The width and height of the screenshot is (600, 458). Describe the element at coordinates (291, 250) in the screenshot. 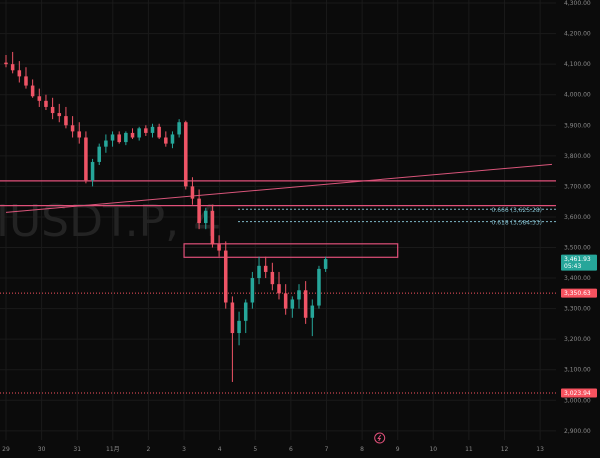

I see `resistance-box` at that location.